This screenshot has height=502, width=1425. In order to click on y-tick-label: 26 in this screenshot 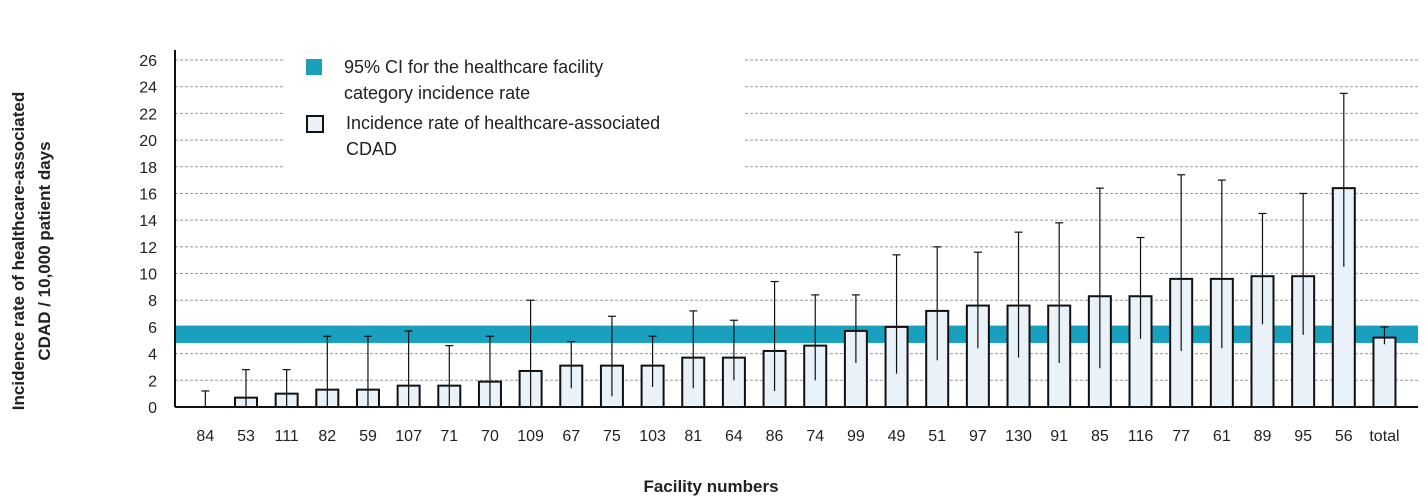, I will do `click(148, 61)`.